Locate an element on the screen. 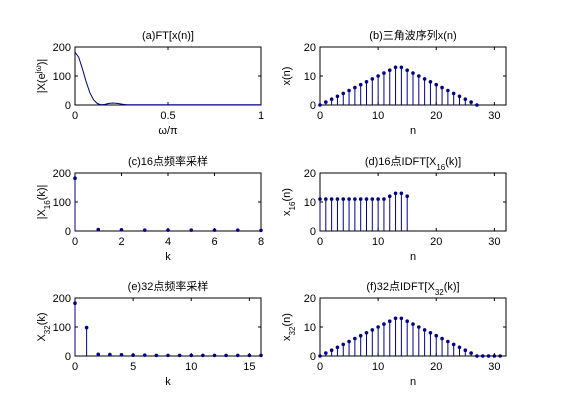 The height and width of the screenshot is (420, 561). x-axis-label-c: k is located at coordinates (168, 257).